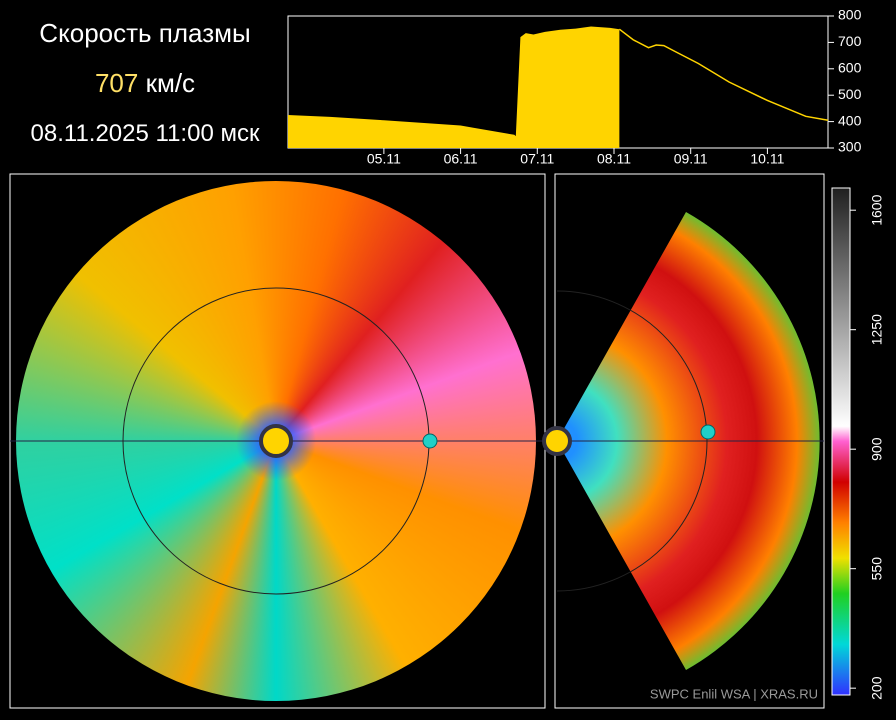 This screenshot has width=896, height=720. What do you see at coordinates (170, 83) in the screenshot?
I see `unit: км/с` at bounding box center [170, 83].